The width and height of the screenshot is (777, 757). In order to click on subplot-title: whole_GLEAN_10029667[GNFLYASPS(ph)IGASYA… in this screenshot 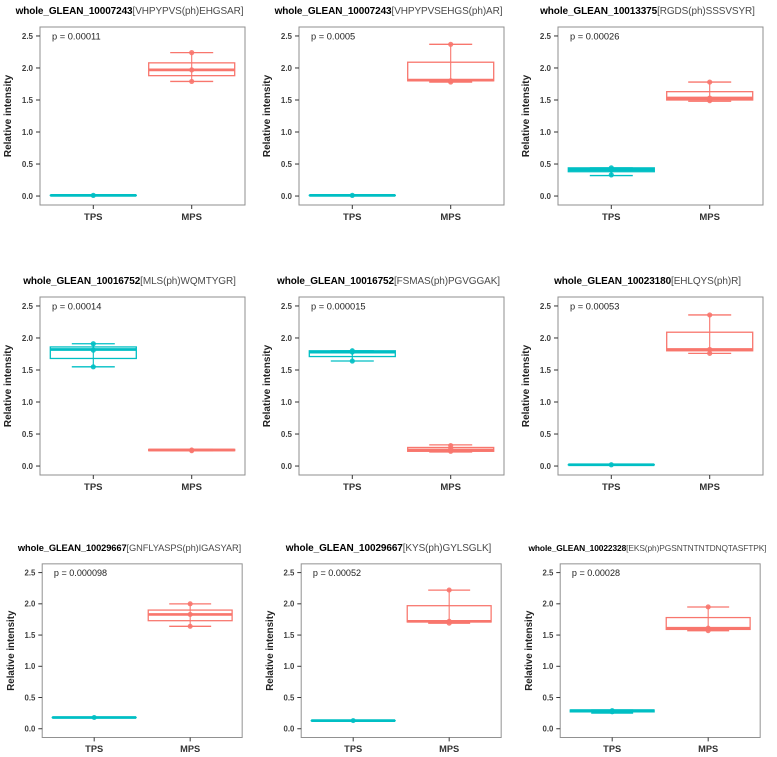, I will do `click(129, 548)`.